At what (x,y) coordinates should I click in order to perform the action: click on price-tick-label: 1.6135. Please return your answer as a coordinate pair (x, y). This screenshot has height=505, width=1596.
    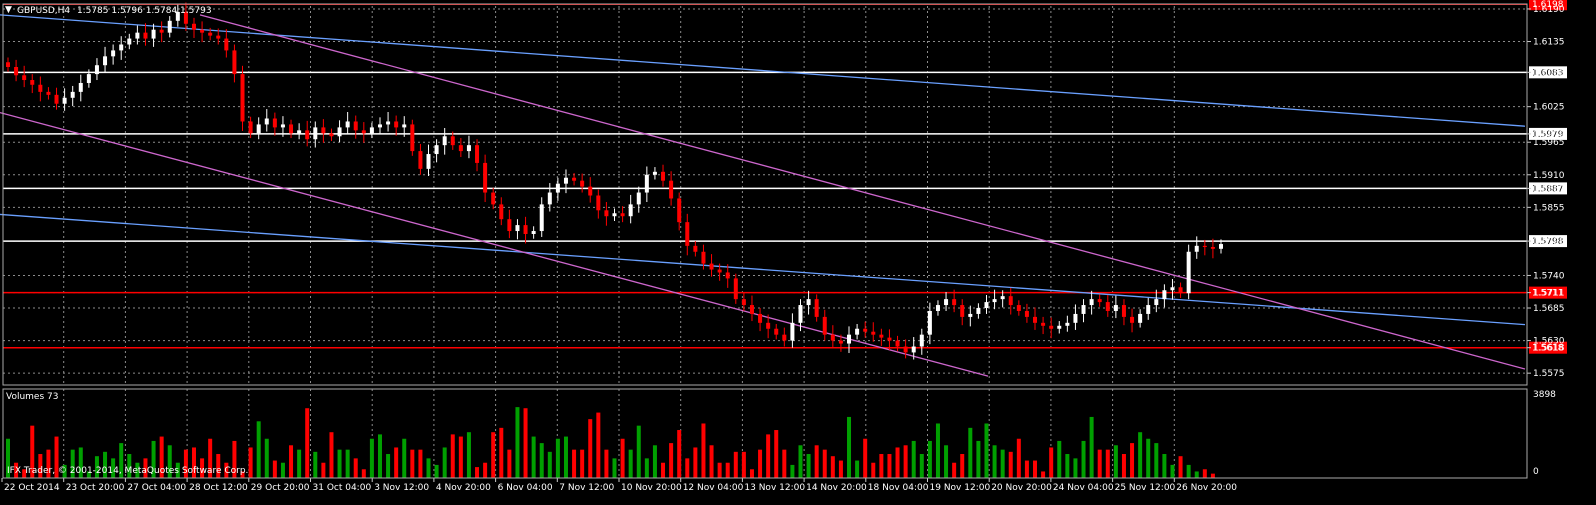
    Looking at the image, I should click on (1549, 43).